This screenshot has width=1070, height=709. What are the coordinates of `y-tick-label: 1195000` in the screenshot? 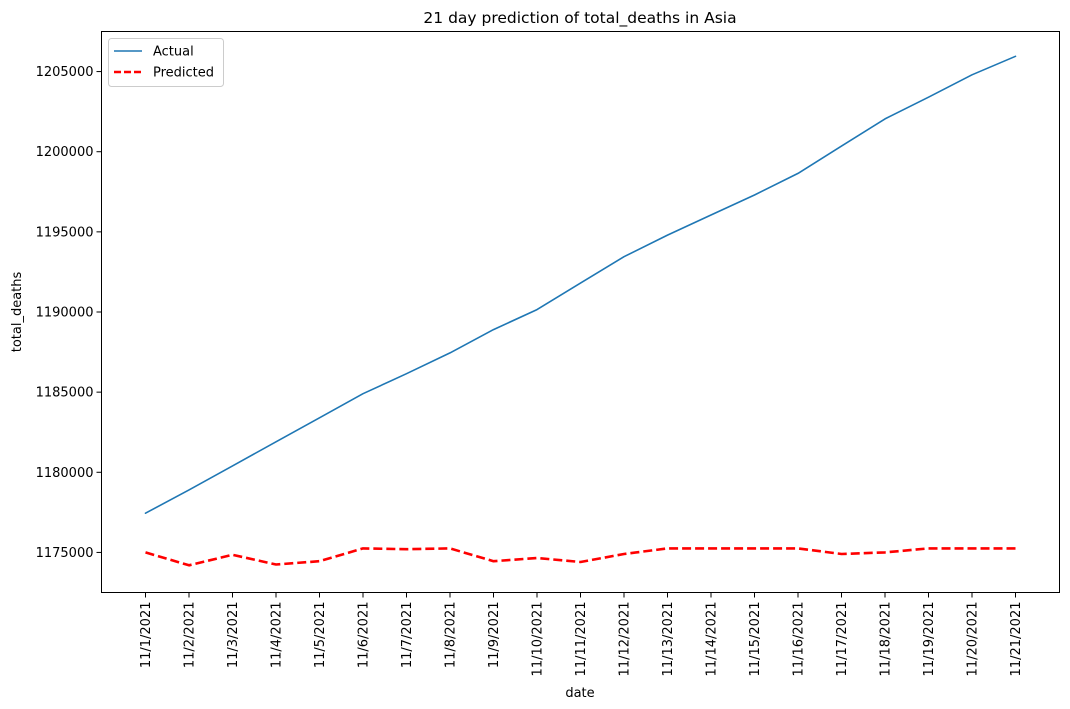 It's located at (65, 232).